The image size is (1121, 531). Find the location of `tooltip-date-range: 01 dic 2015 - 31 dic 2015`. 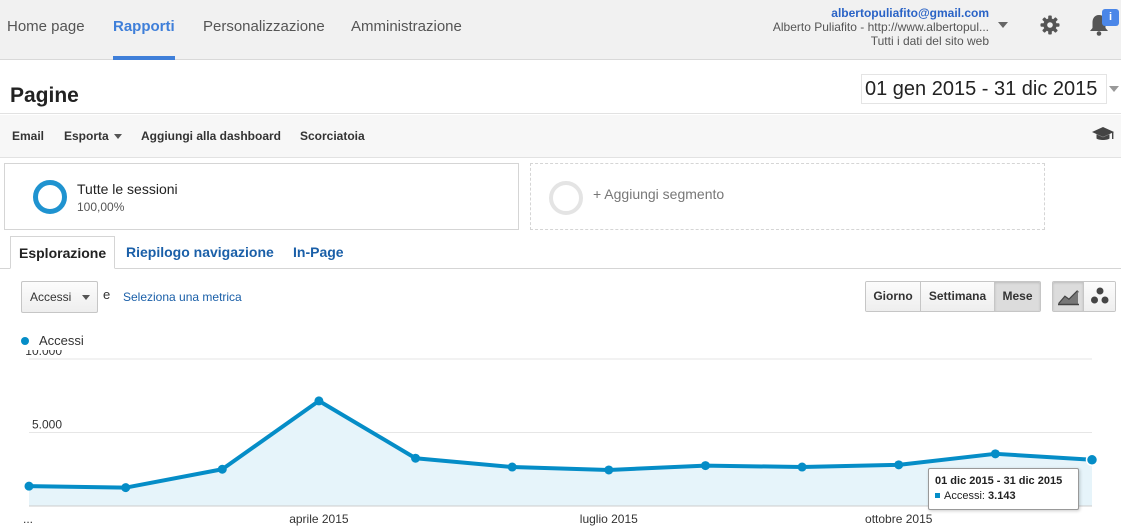

tooltip-date-range: 01 dic 2015 - 31 dic 2015 is located at coordinates (999, 481).